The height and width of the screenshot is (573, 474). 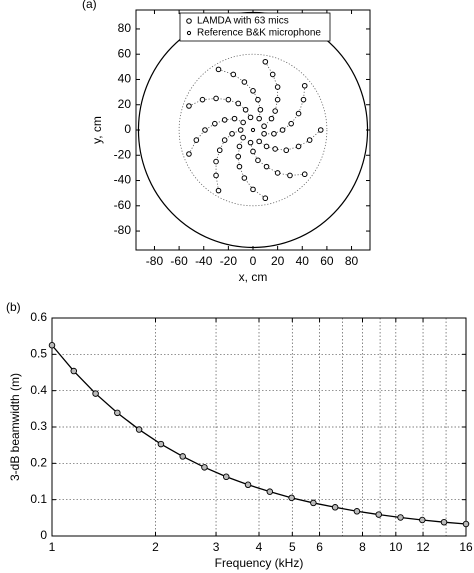 What do you see at coordinates (125, 79) in the screenshot?
I see `y-tick-label: 40` at bounding box center [125, 79].